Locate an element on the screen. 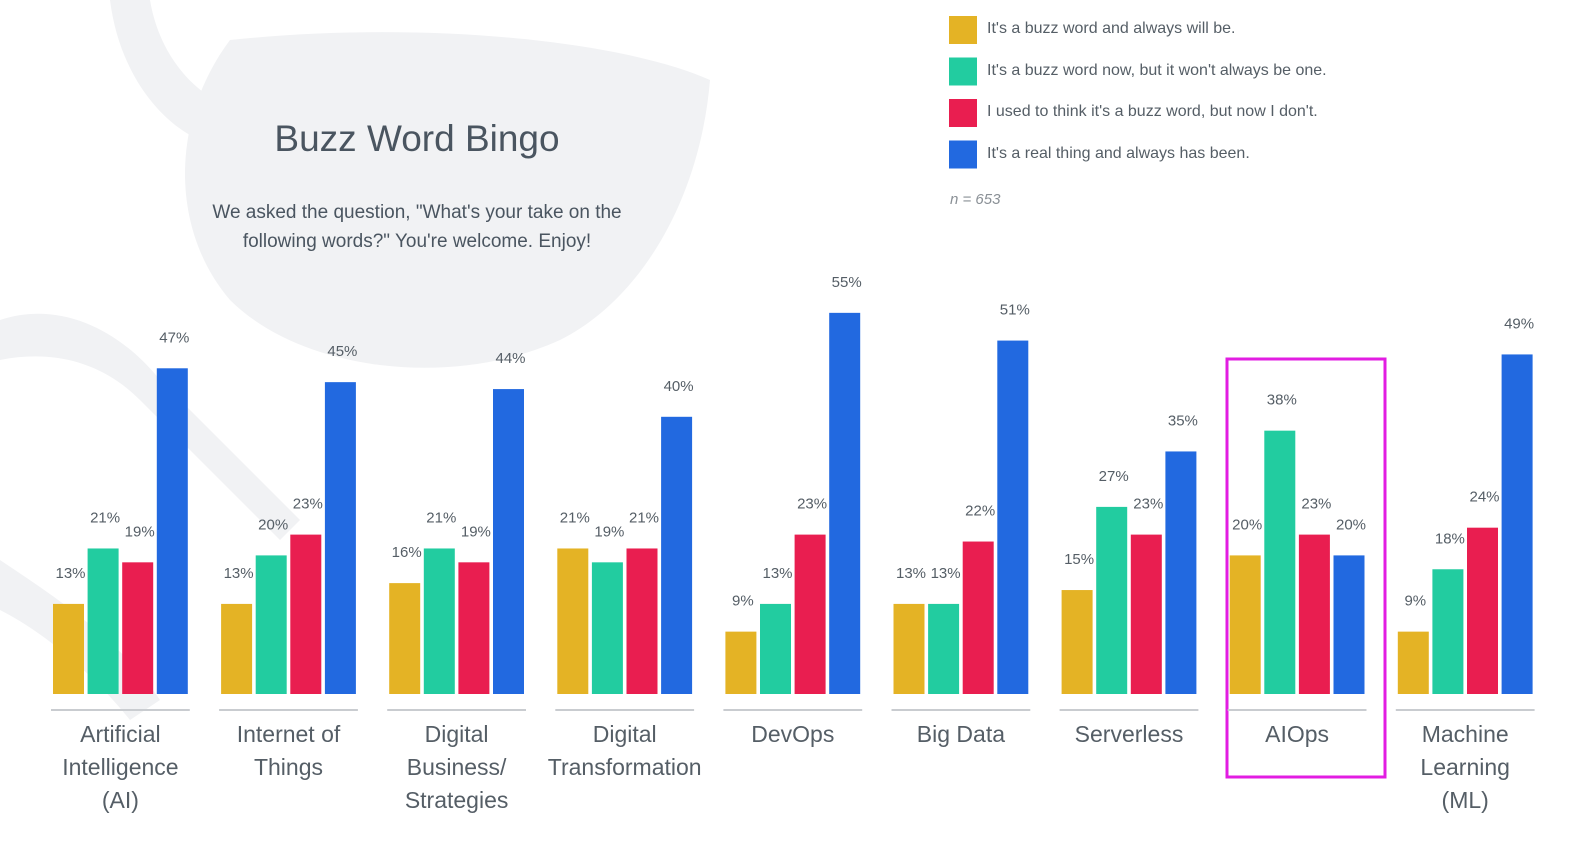 The width and height of the screenshot is (1592, 859). value-label: 18% is located at coordinates (1450, 538).